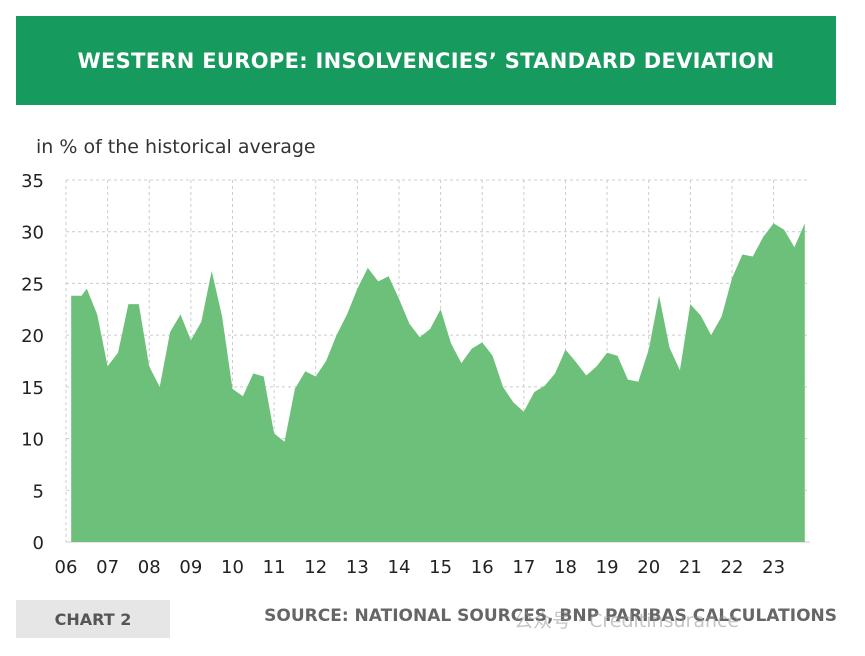 This screenshot has width=865, height=656. What do you see at coordinates (648, 567) in the screenshot?
I see `x-tick-label: 20` at bounding box center [648, 567].